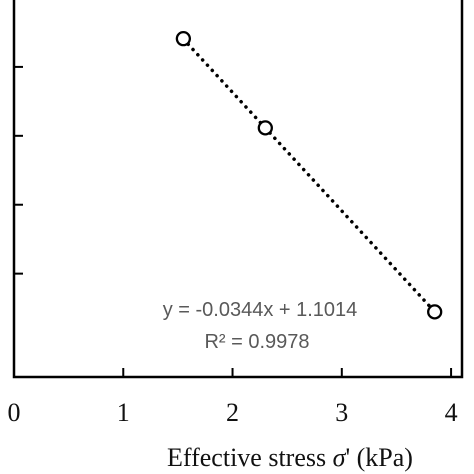  What do you see at coordinates (123, 412) in the screenshot?
I see `x-tick-label: 1` at bounding box center [123, 412].